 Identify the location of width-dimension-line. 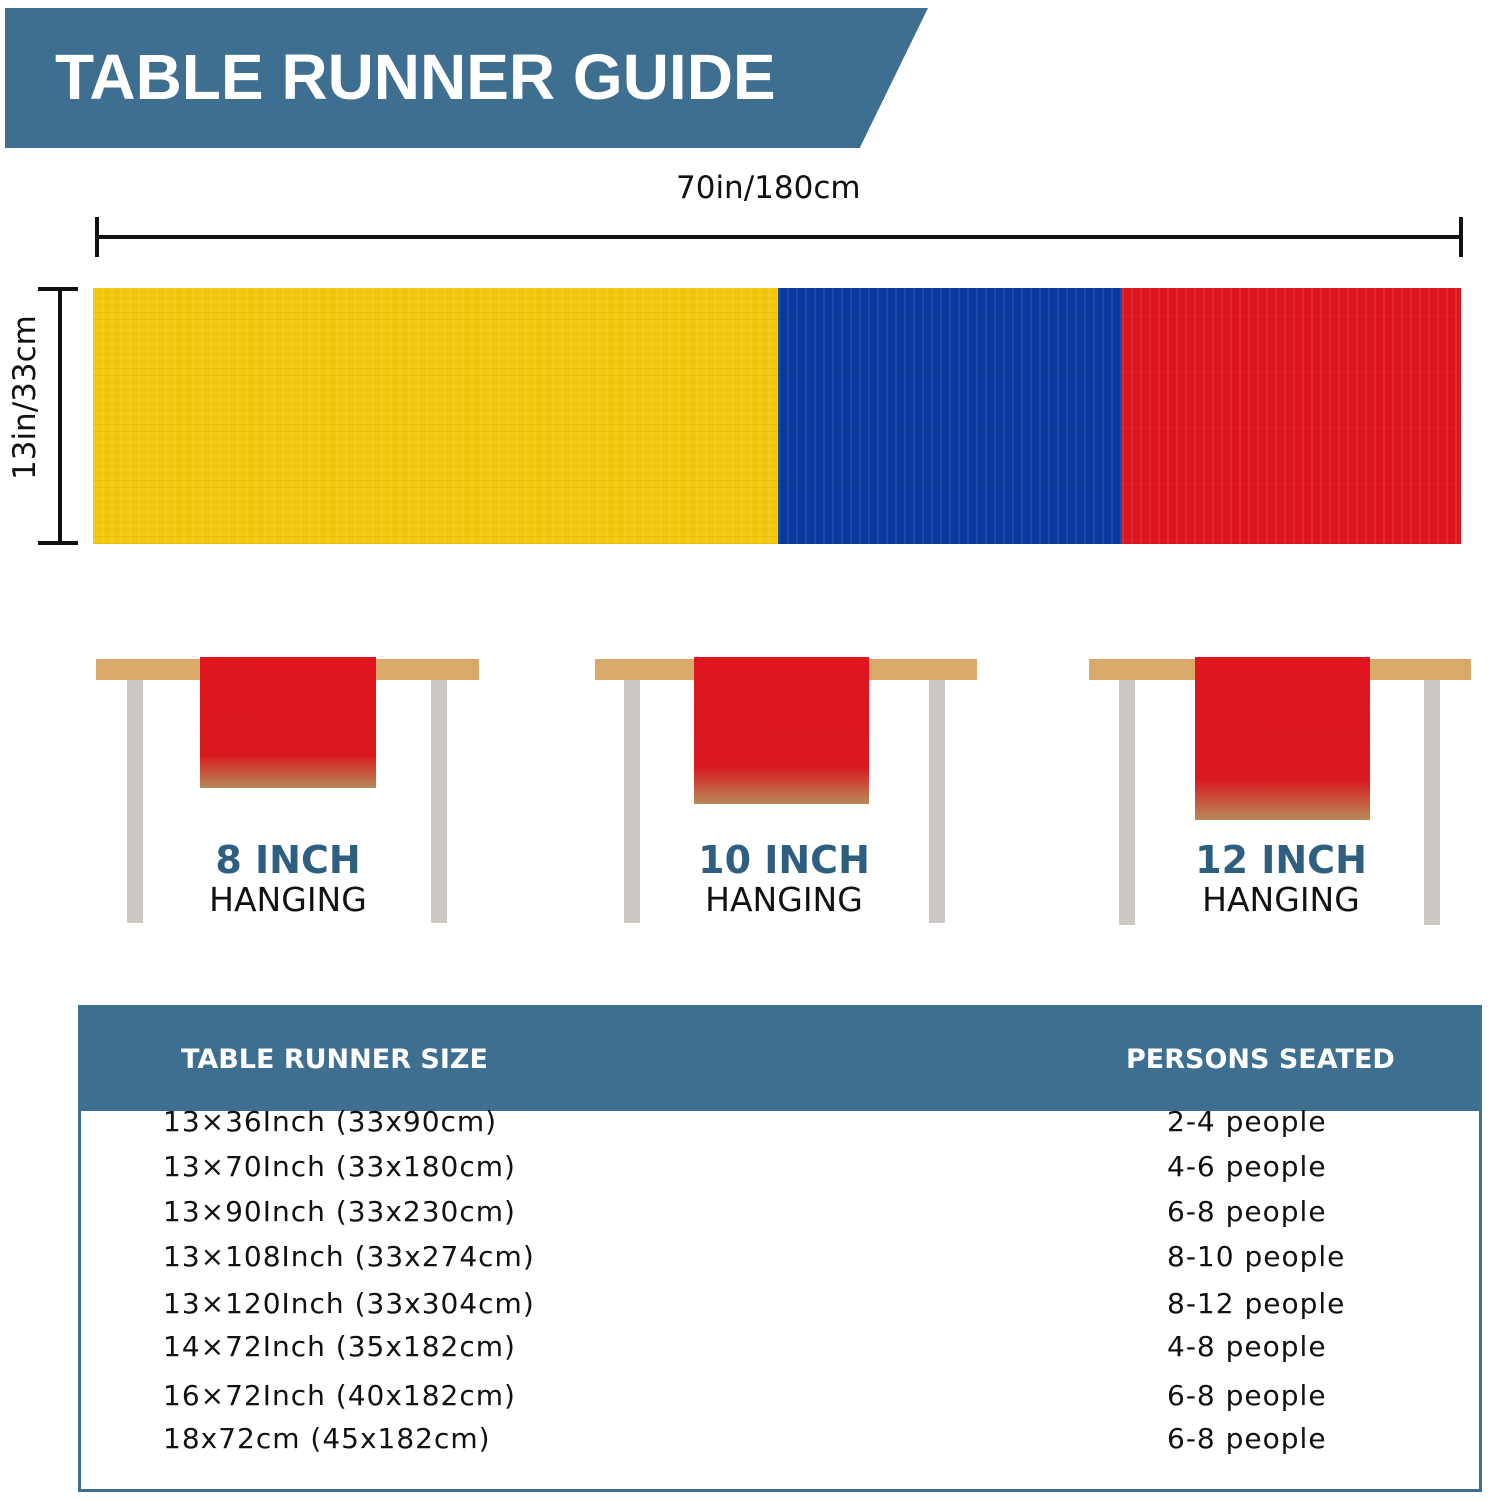
(779, 237).